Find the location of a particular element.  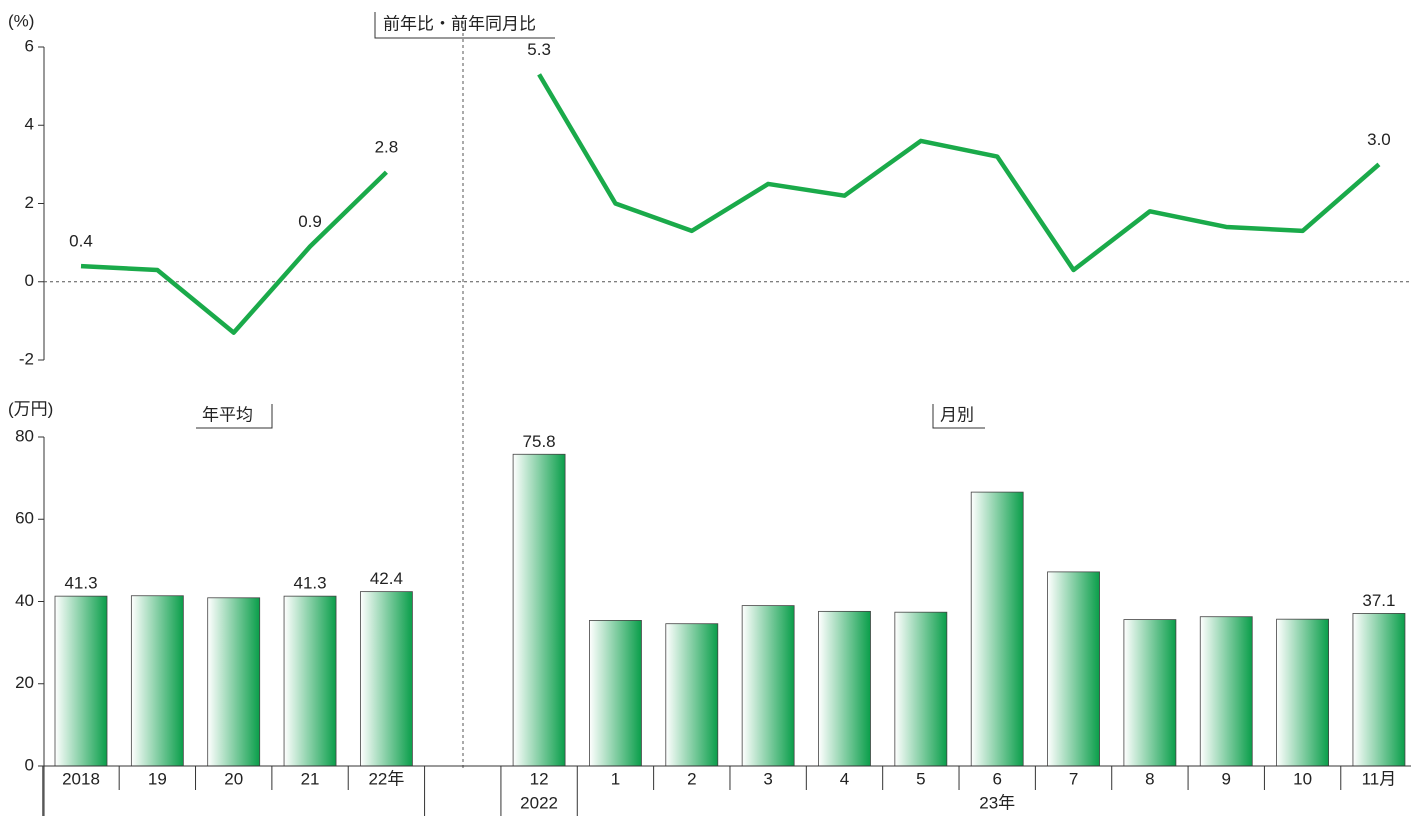

value-label: 0.4 is located at coordinates (81, 241).